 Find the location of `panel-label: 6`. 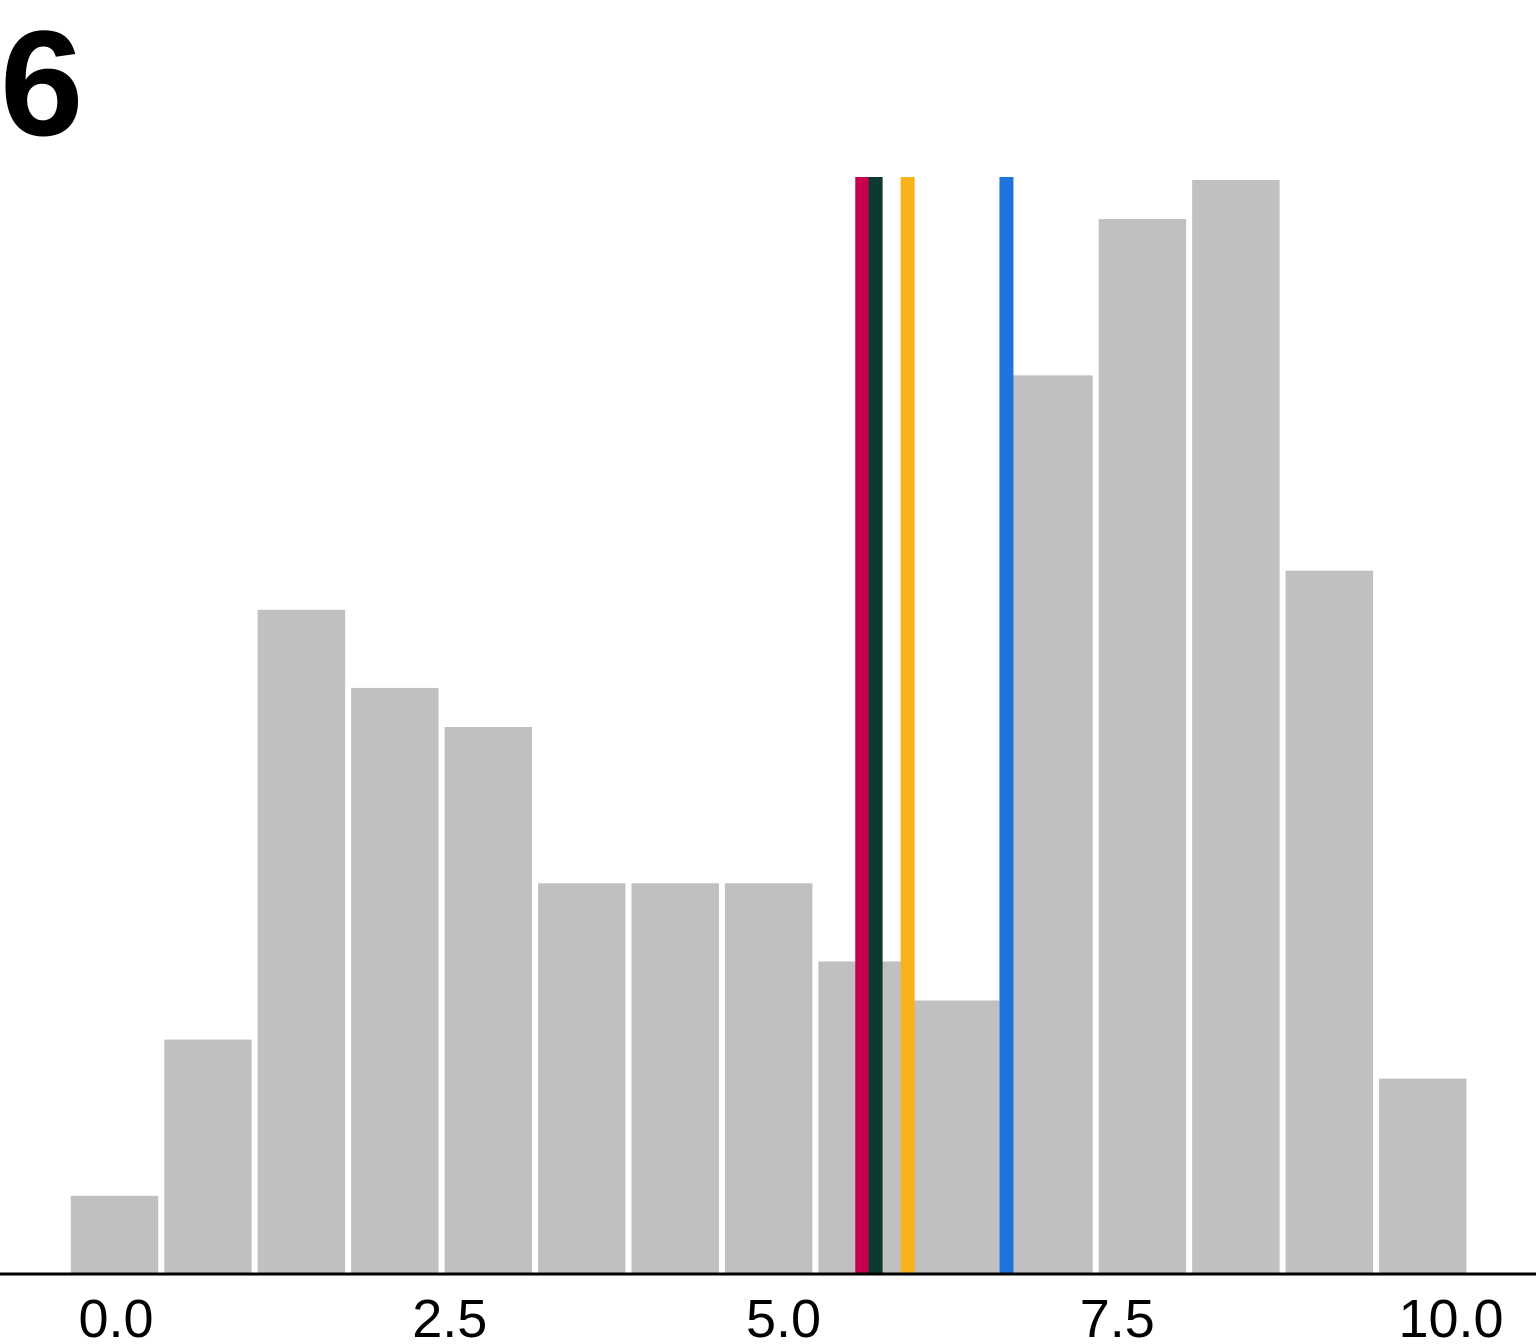

panel-label: 6 is located at coordinates (42, 83).